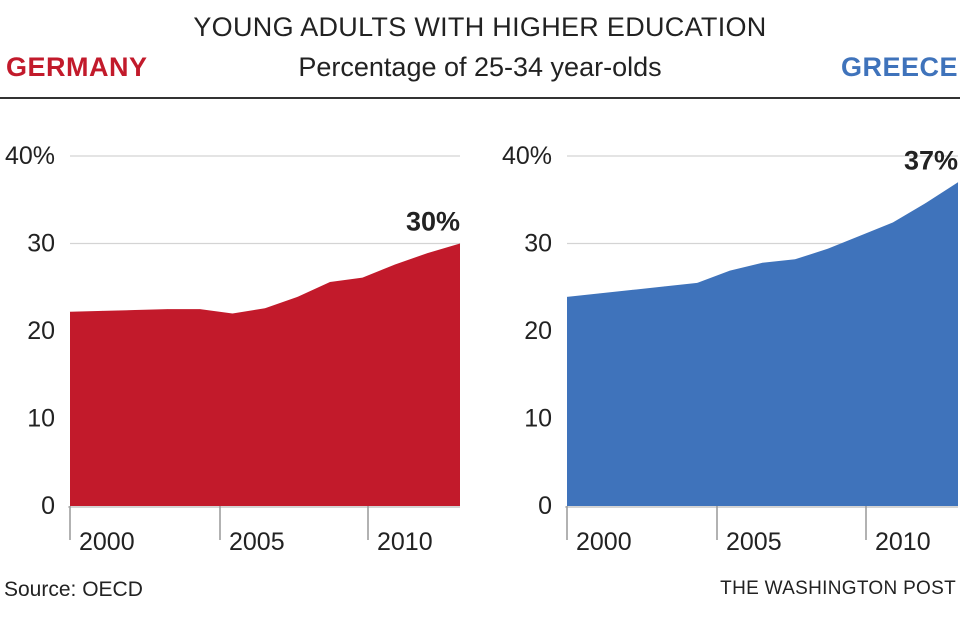 The image size is (960, 618). What do you see at coordinates (538, 244) in the screenshot?
I see `greece-y-tick-label: 30` at bounding box center [538, 244].